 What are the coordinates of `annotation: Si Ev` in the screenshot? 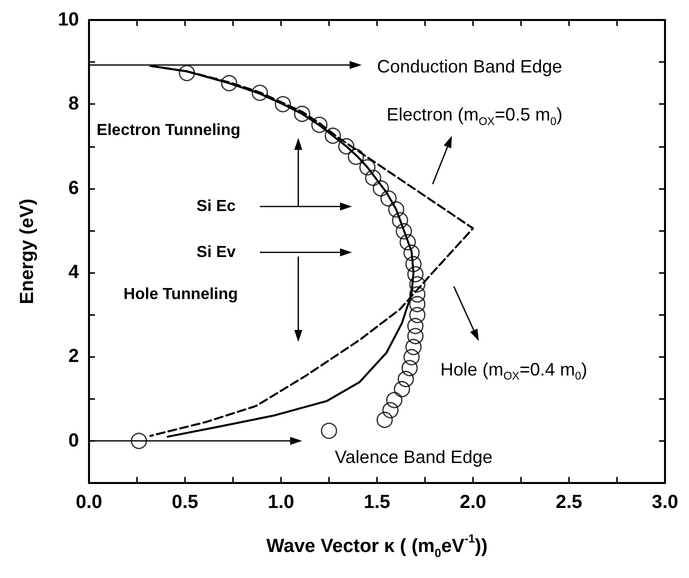 It's located at (216, 252).